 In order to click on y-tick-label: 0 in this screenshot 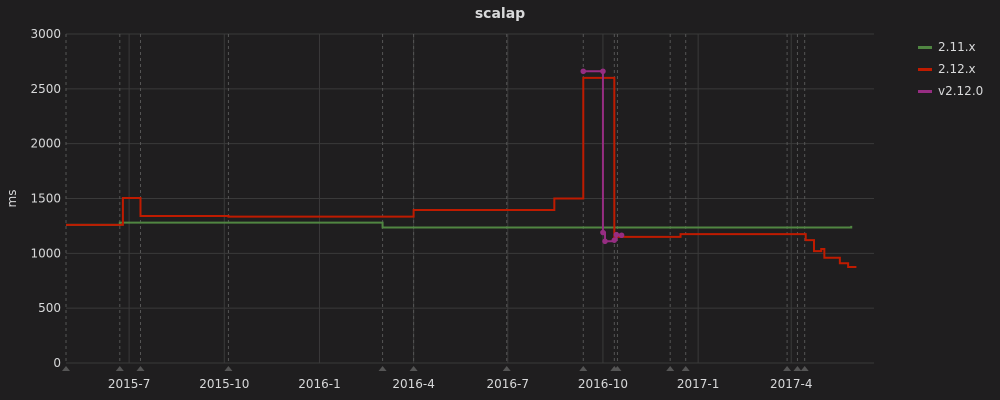, I will do `click(57, 363)`.